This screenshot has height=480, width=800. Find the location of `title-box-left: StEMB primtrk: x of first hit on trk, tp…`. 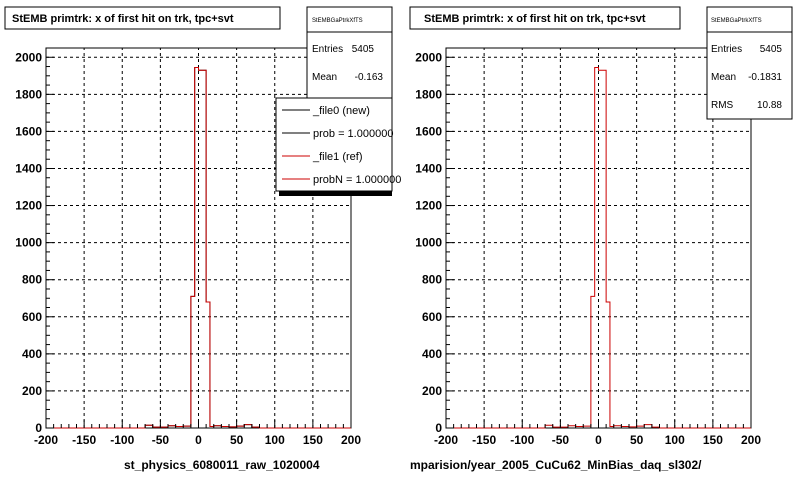

title-box-left: StEMB primtrk: x of first hit on trk, tp… is located at coordinates (142, 18).